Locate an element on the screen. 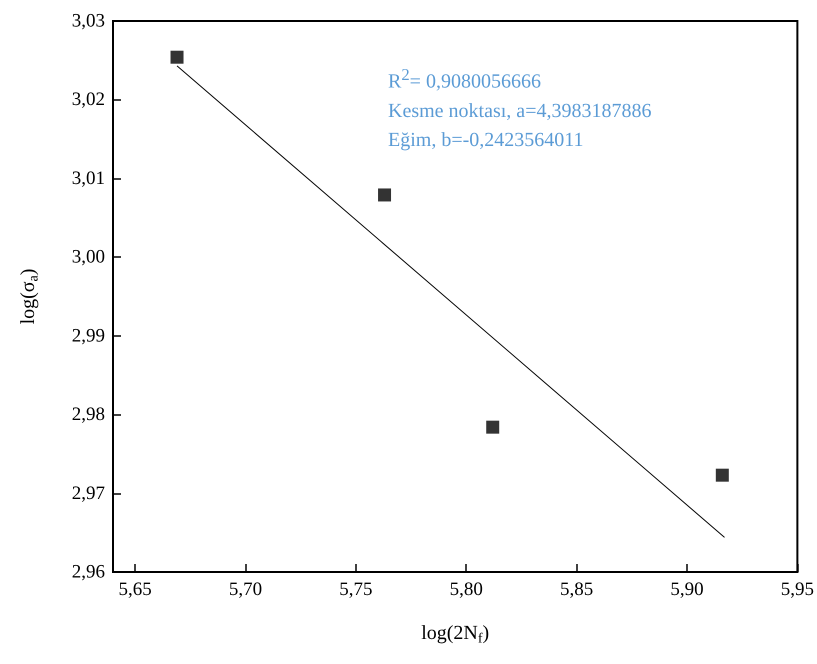 Image resolution: width=817 pixels, height=664 pixels. annotation: Kesme noktası, a=4,3983187886 is located at coordinates (520, 111).